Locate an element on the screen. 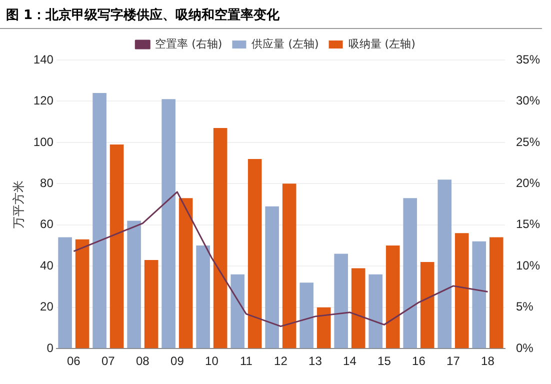 The width and height of the screenshot is (551, 384). y2-tick-label: 10% is located at coordinates (528, 265).